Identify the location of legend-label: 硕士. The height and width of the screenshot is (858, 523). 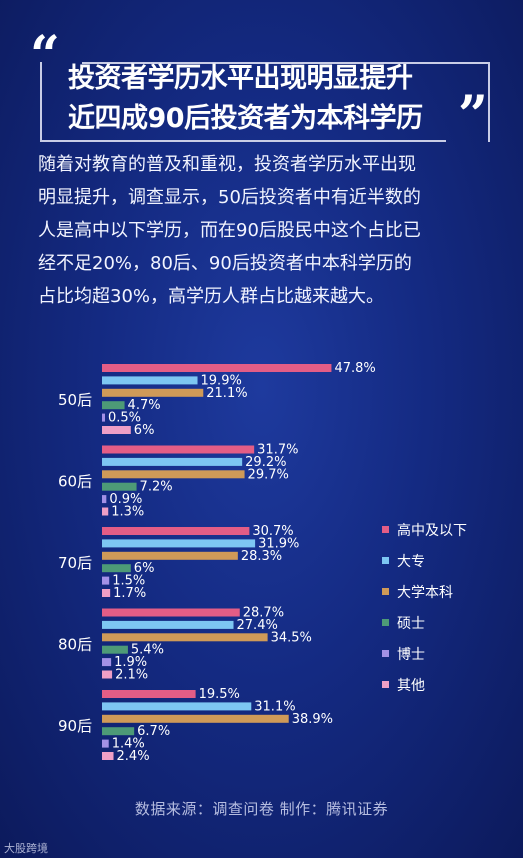
(411, 623).